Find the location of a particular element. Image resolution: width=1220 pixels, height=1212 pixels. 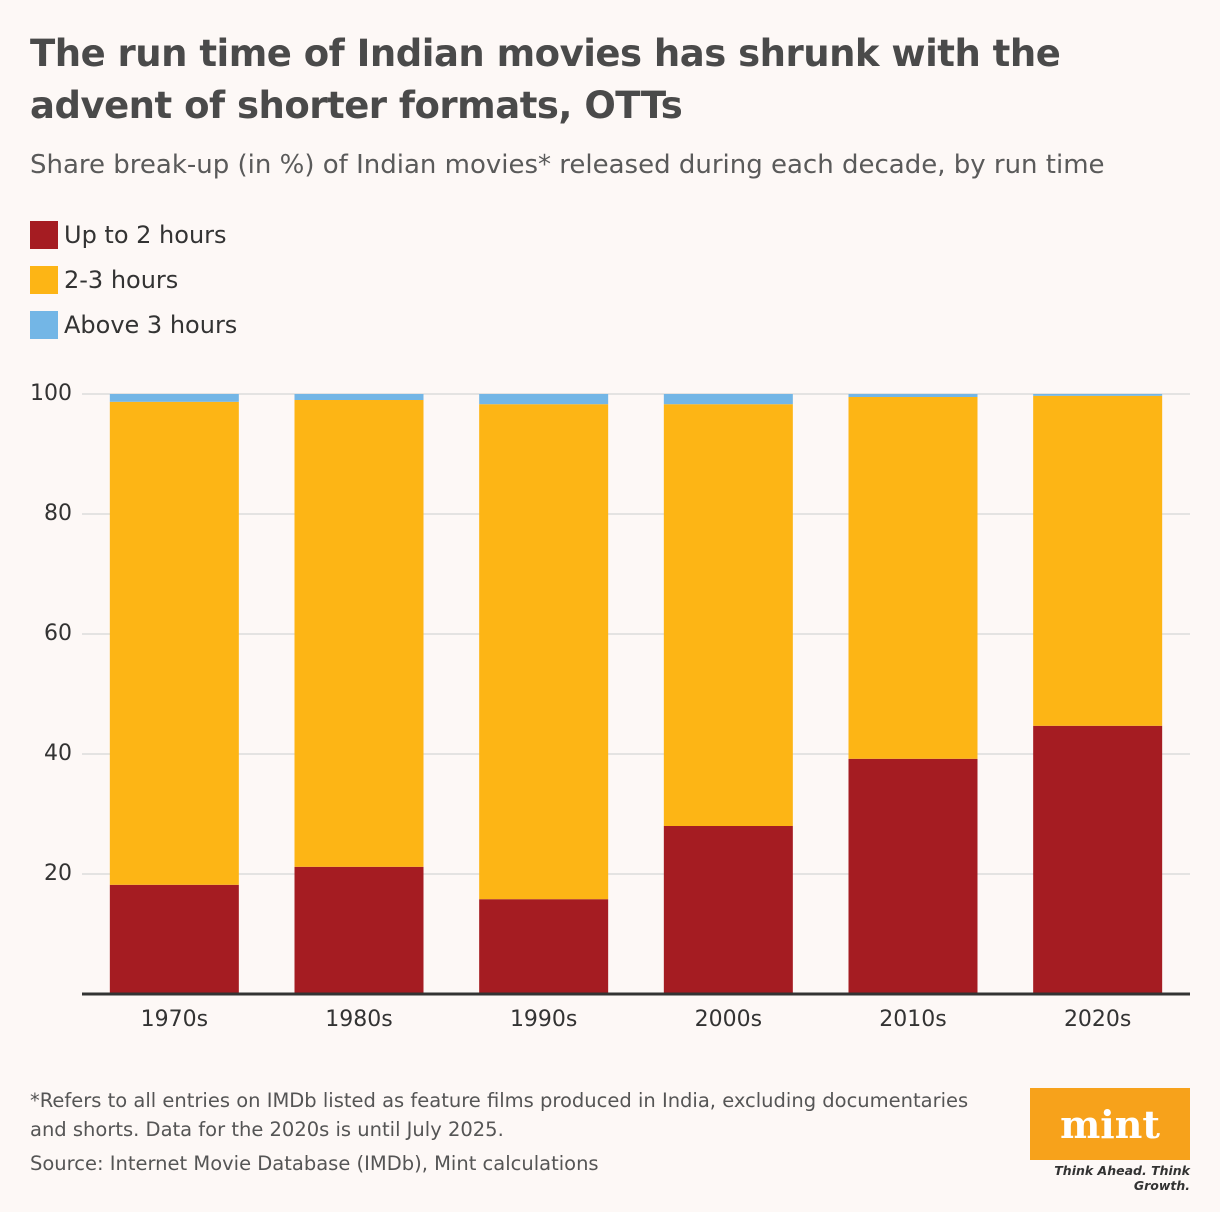

y-tick-label: 40 is located at coordinates (58, 753).